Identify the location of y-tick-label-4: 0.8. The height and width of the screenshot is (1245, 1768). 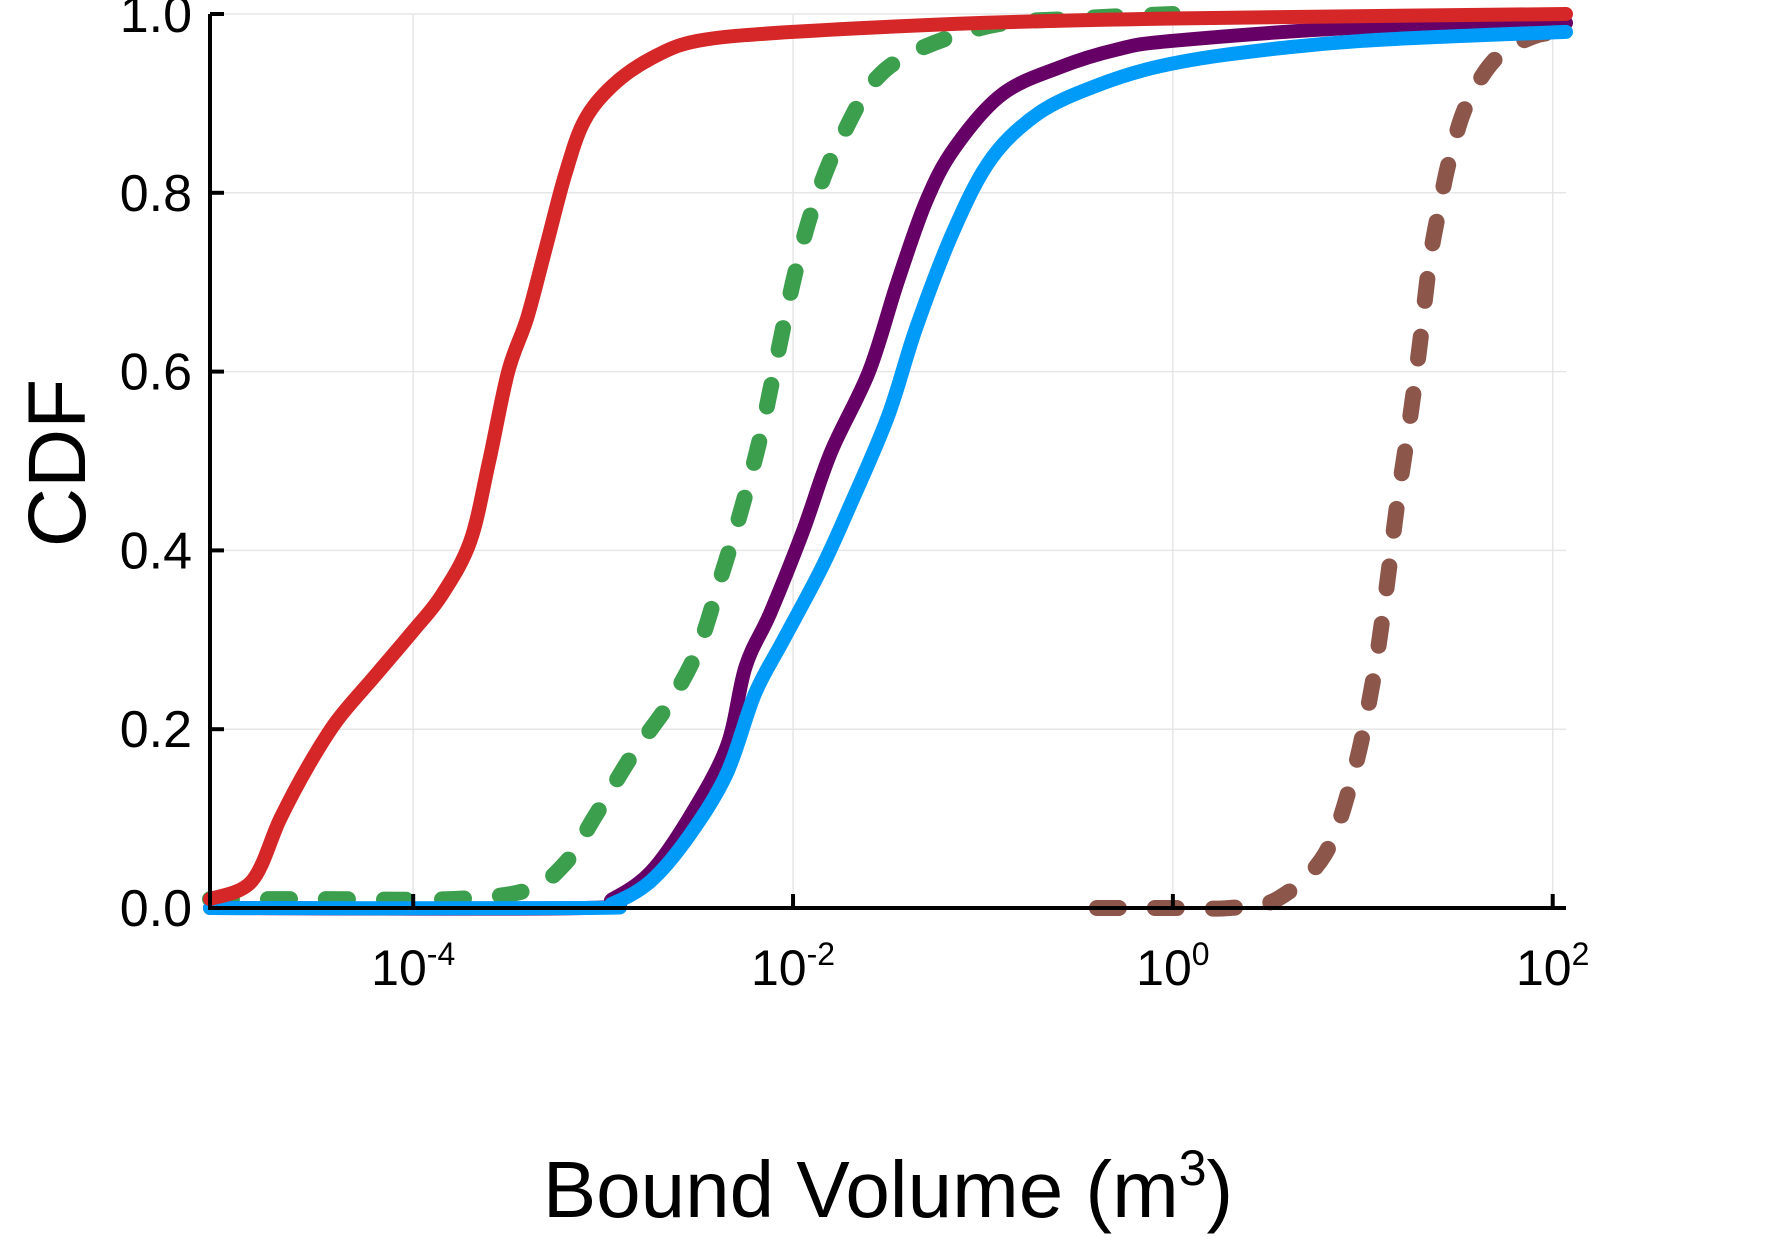
(156, 194).